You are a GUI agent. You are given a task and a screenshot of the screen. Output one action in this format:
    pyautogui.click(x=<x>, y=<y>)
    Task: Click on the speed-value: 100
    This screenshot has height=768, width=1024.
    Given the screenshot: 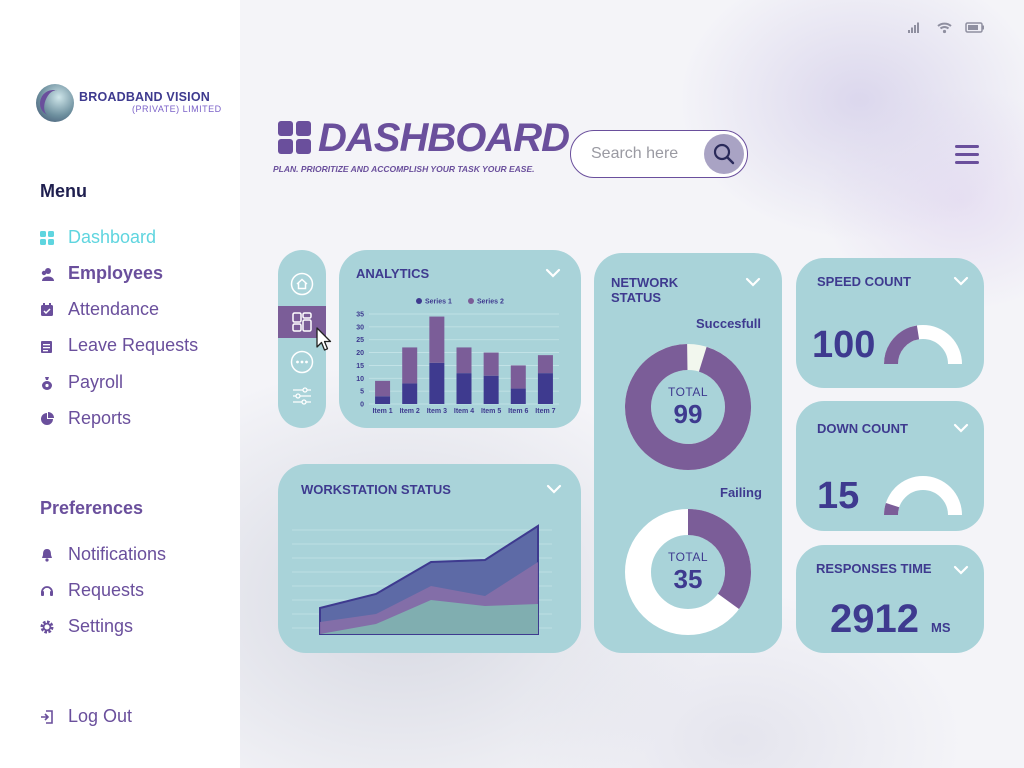 What is the action you would take?
    pyautogui.click(x=844, y=345)
    